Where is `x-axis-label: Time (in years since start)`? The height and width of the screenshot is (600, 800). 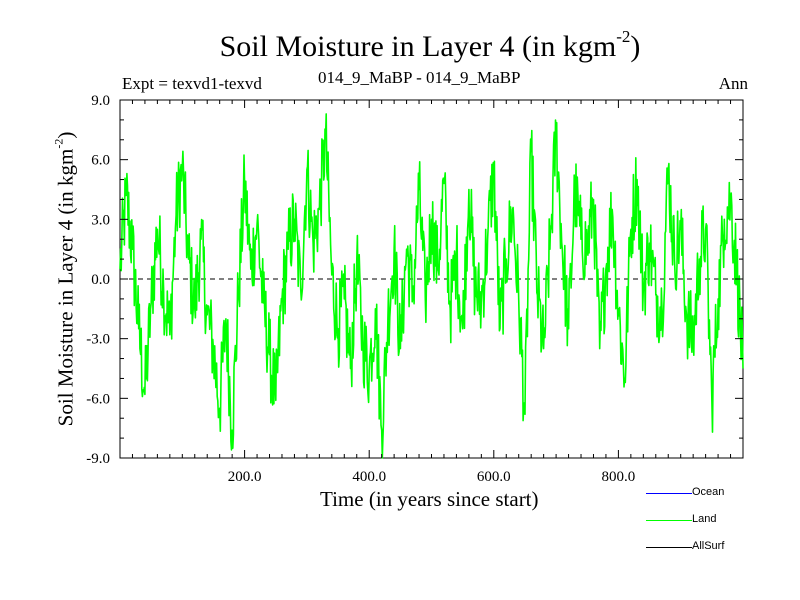
x-axis-label: Time (in years since start) is located at coordinates (429, 499).